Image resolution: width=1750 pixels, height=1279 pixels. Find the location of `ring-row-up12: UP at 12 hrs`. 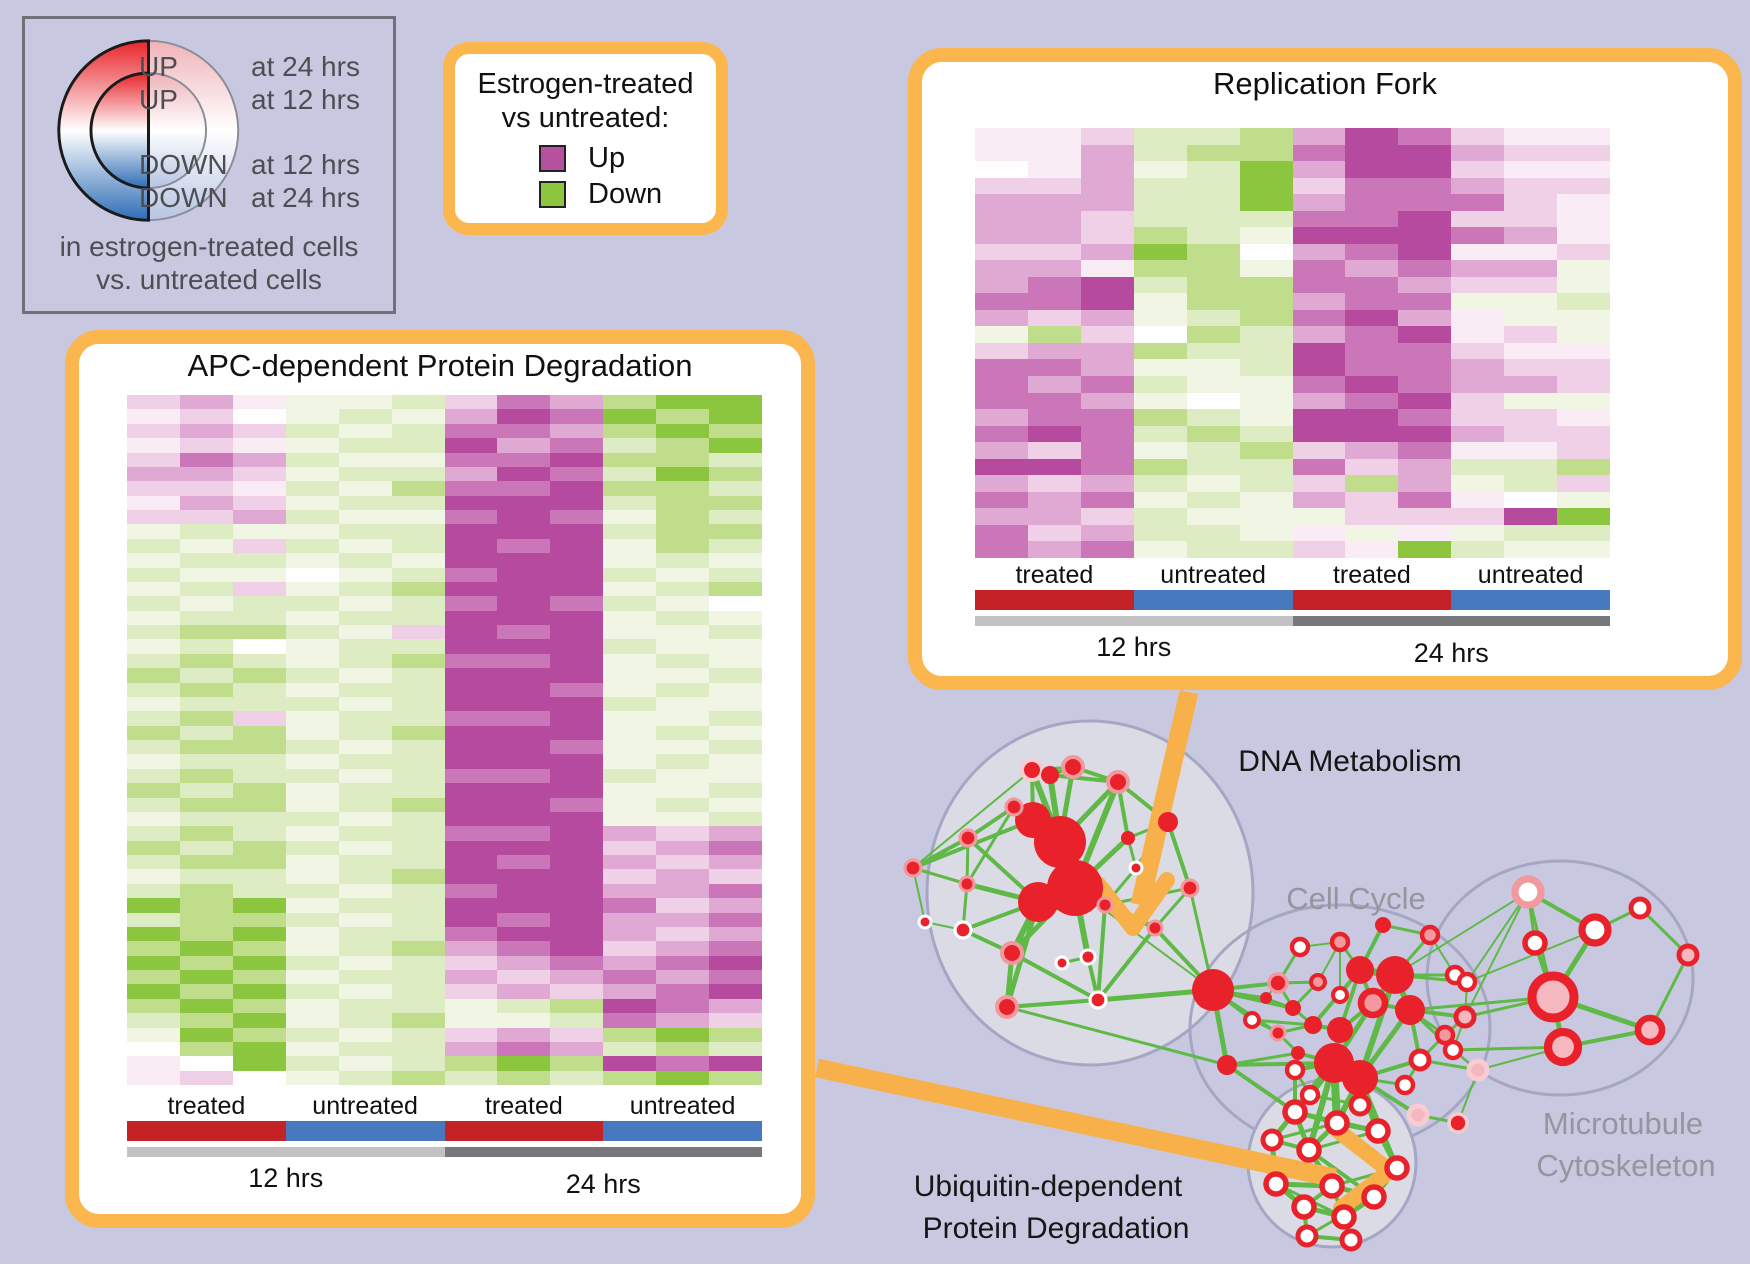

ring-row-up12: UP at 12 hrs is located at coordinates (249, 100).